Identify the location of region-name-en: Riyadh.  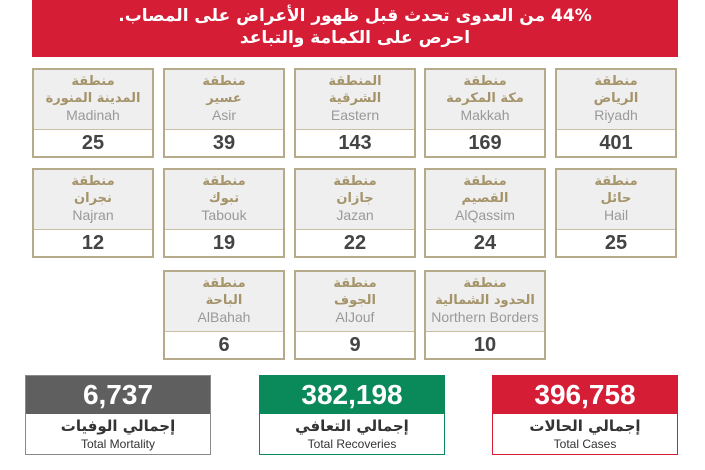
(616, 115).